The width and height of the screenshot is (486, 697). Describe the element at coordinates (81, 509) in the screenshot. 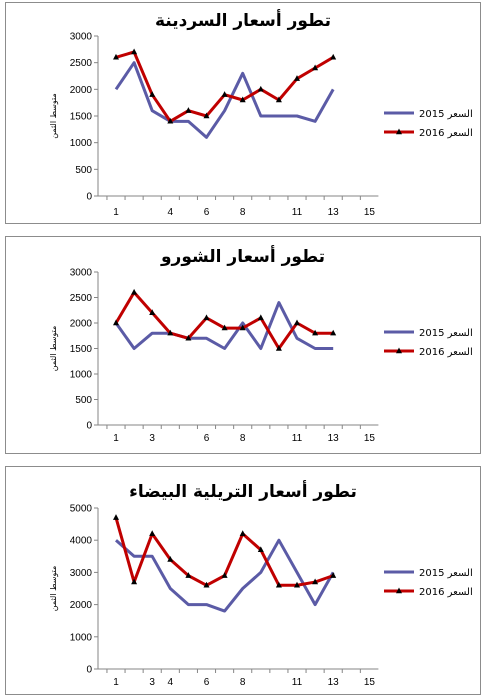

I see `y-tick-label: 5000` at that location.